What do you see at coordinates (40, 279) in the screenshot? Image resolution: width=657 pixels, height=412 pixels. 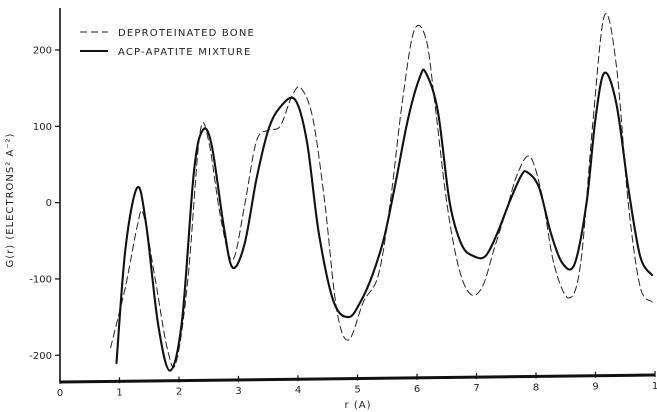 I see `y-tick-label: -100` at bounding box center [40, 279].